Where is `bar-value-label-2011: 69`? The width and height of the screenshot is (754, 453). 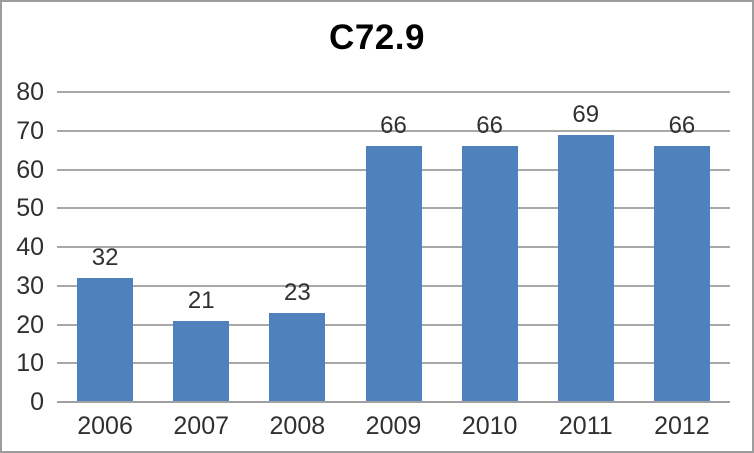
bar-value-label-2011: 69 is located at coordinates (586, 114).